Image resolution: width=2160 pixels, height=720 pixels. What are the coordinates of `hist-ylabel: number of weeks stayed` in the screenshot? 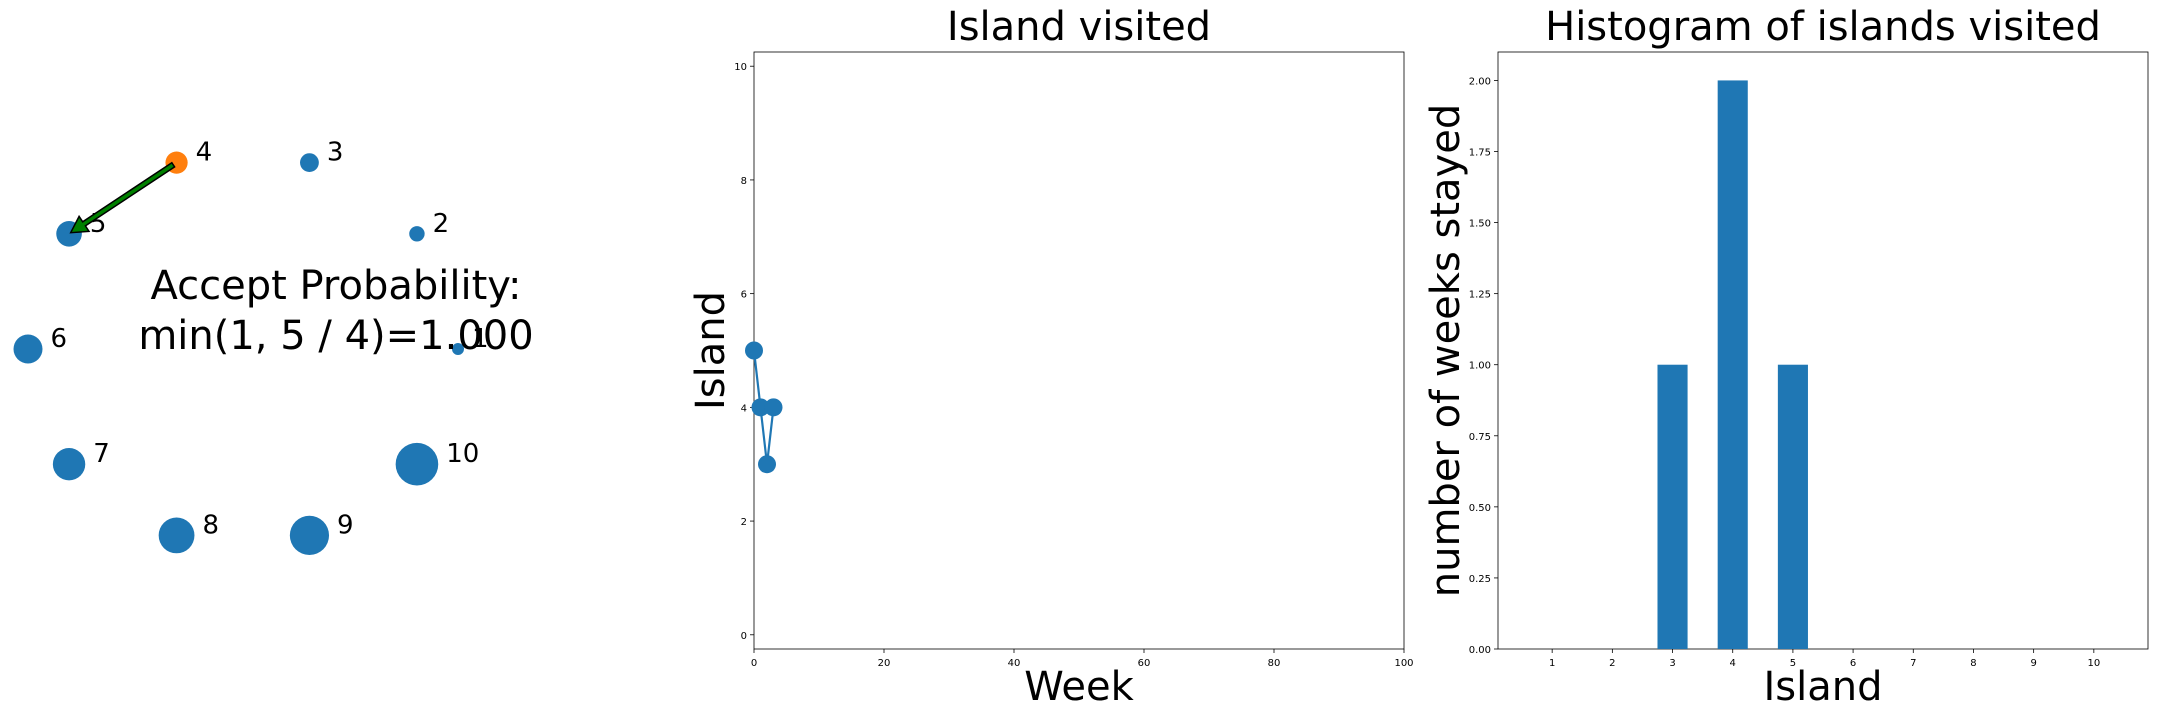 It's located at (1446, 350).